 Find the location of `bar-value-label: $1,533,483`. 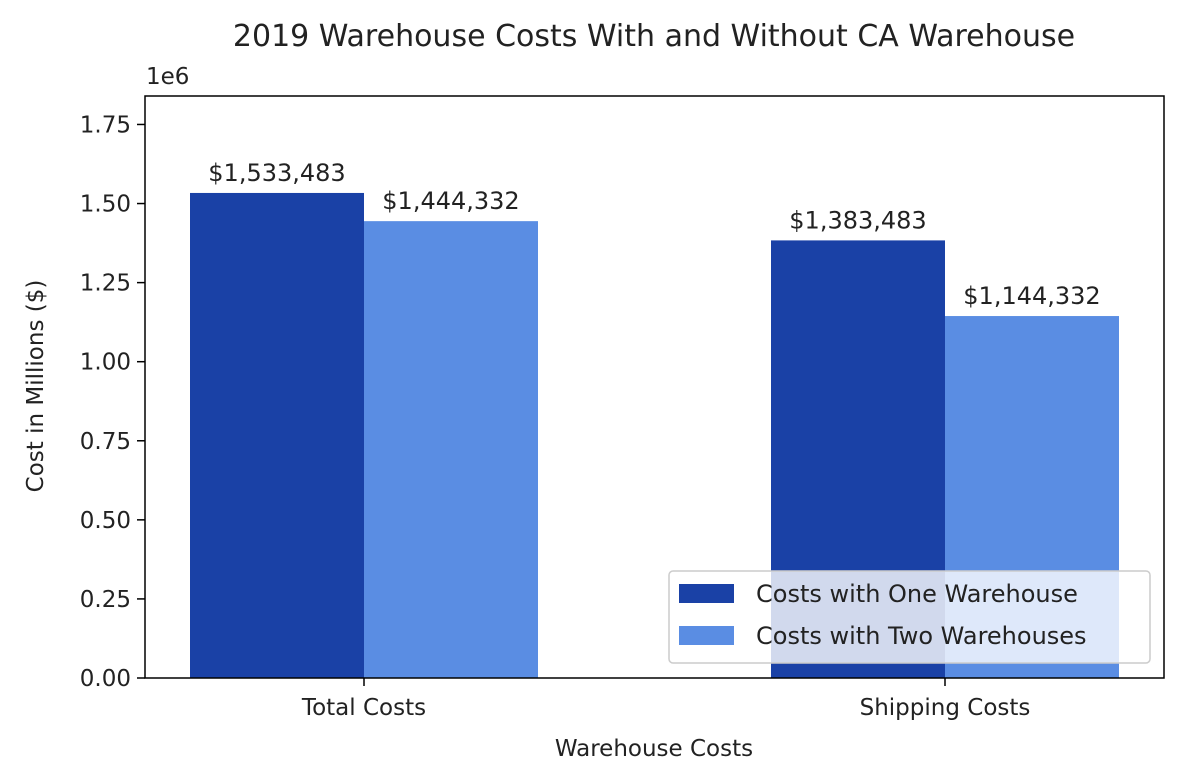

bar-value-label: $1,533,483 is located at coordinates (276, 173).